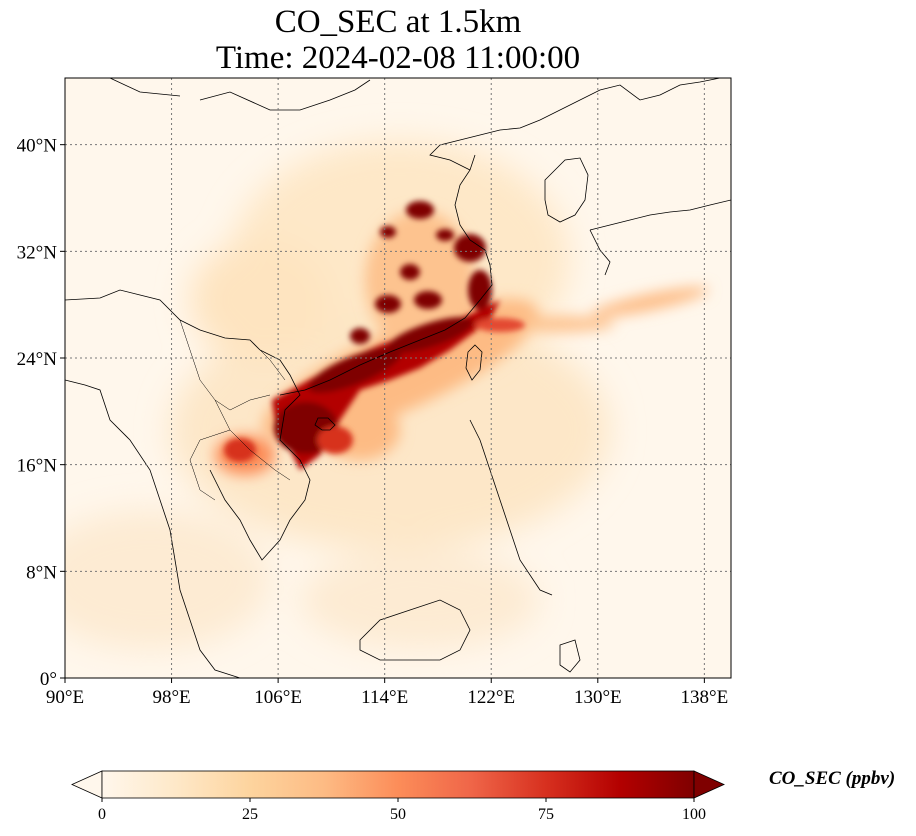 Image resolution: width=916 pixels, height=836 pixels. I want to click on plume-core, so click(374, 335).